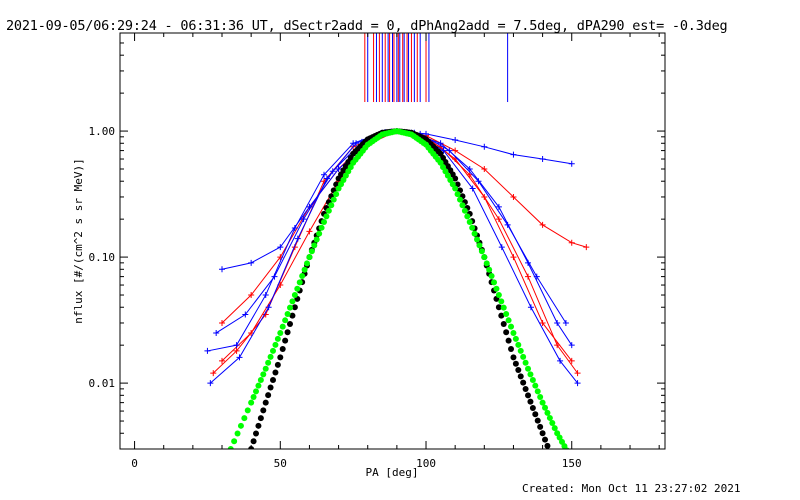 The height and width of the screenshot is (500, 800). Describe the element at coordinates (392, 472) in the screenshot. I see `x-axis-label: PA [deg]` at that location.